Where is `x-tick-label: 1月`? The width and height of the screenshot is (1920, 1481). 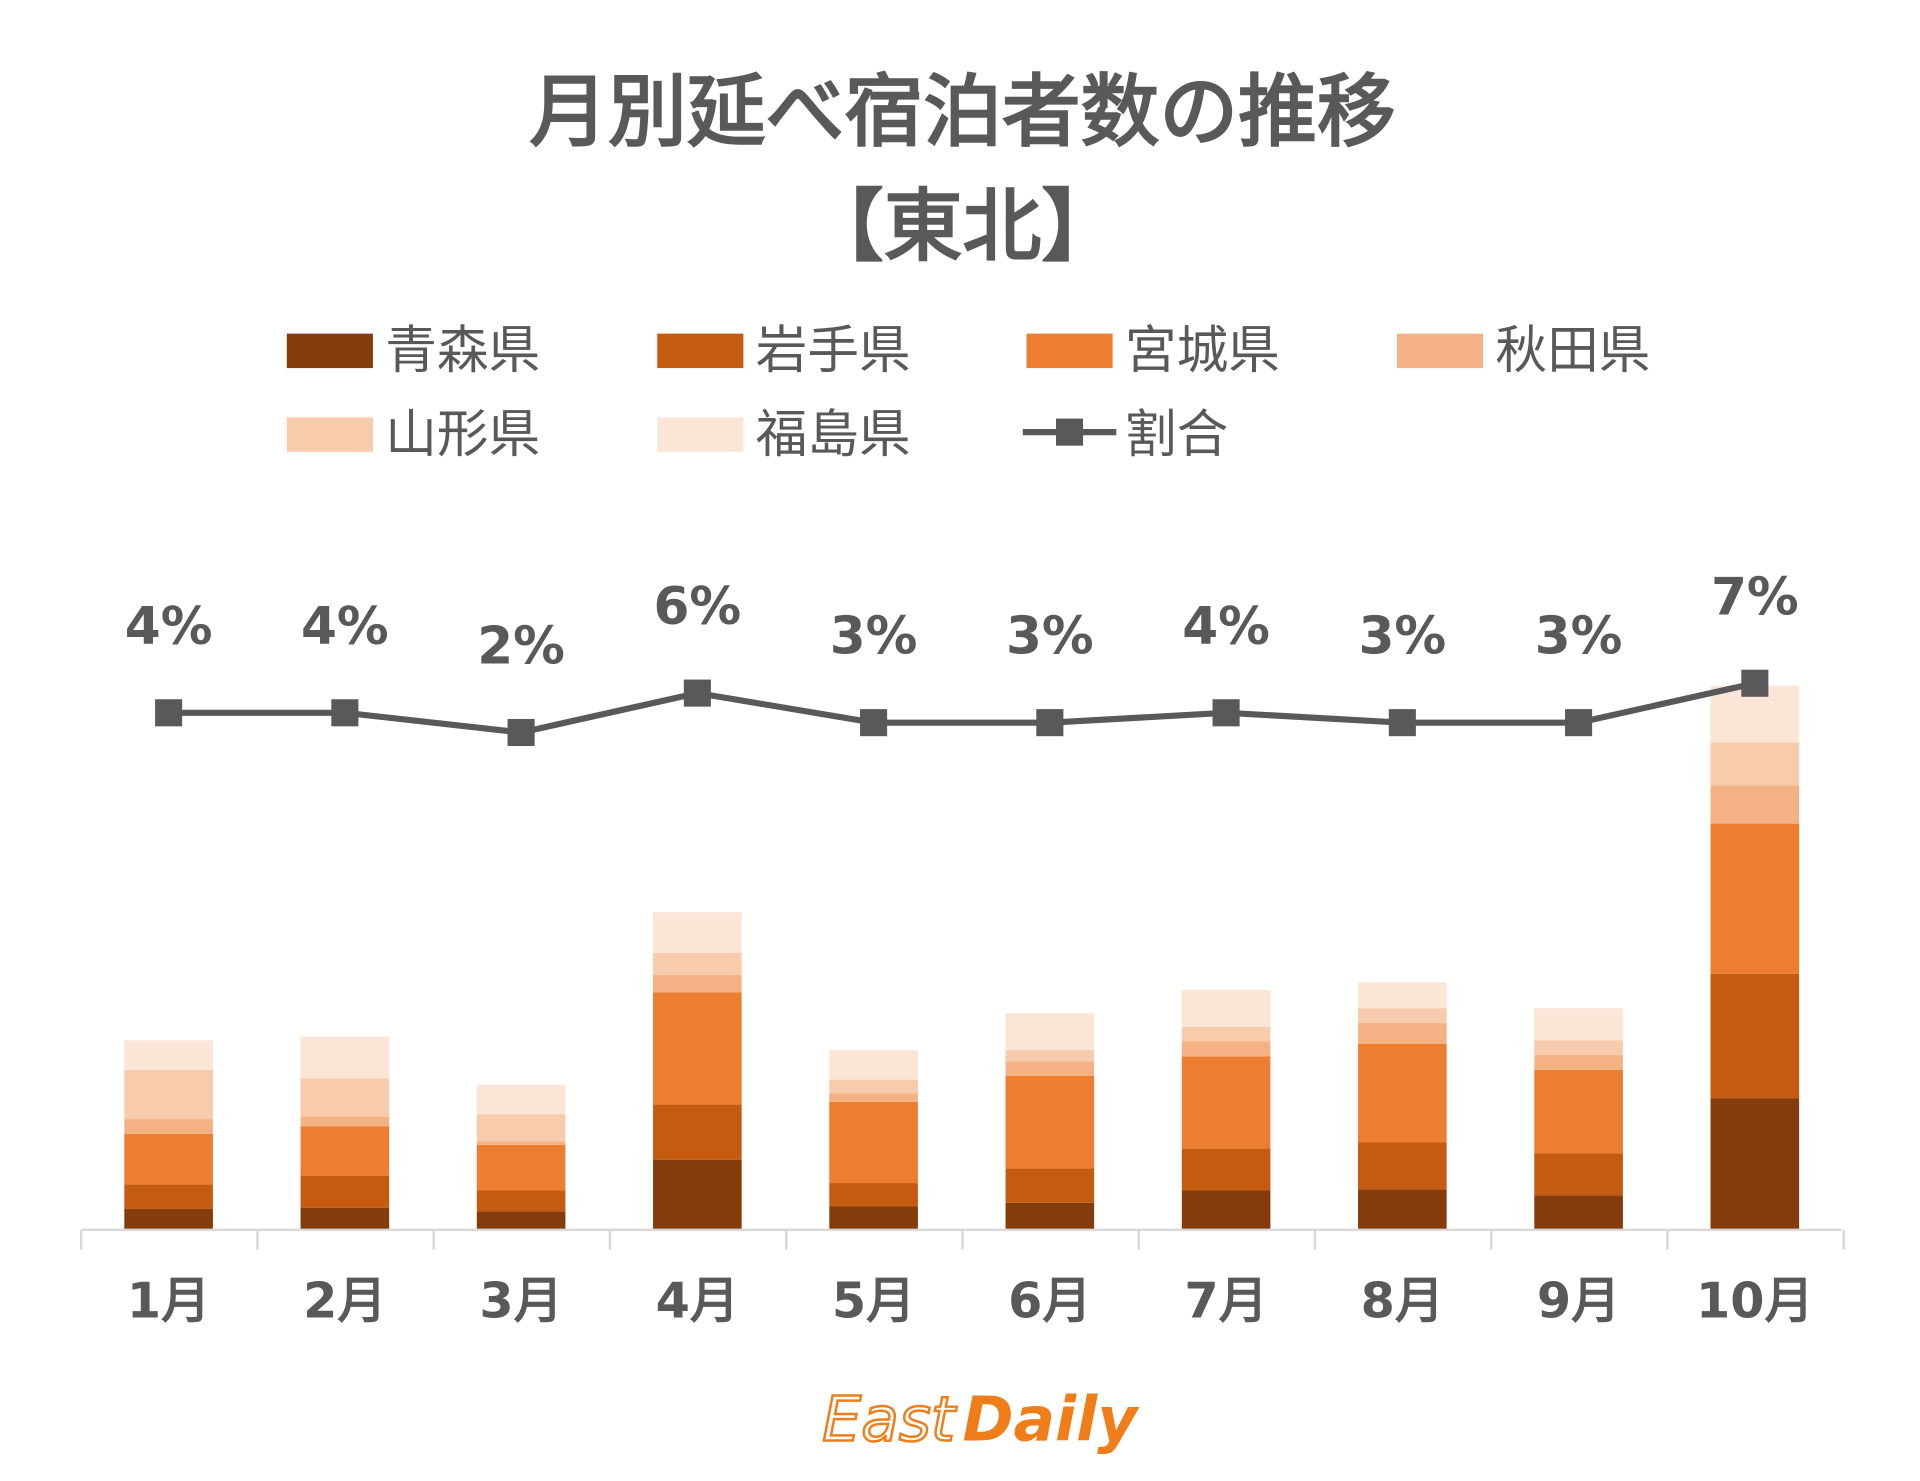
x-tick-label: 1月 is located at coordinates (168, 1300).